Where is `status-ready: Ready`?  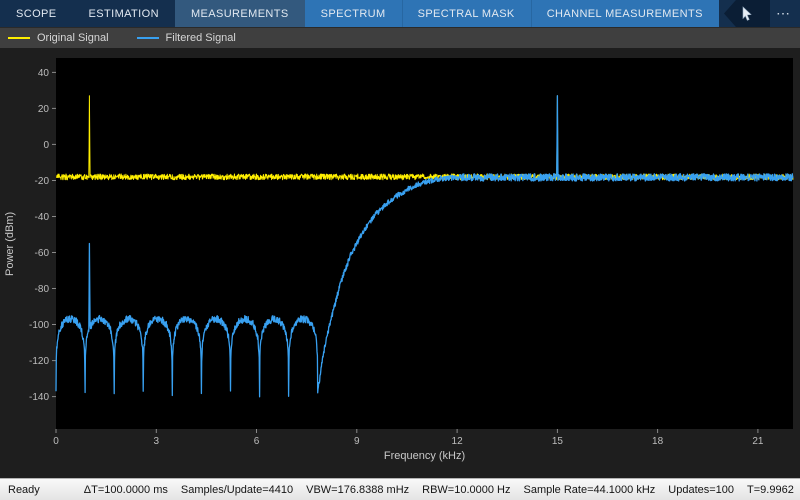 status-ready: Ready is located at coordinates (24, 489).